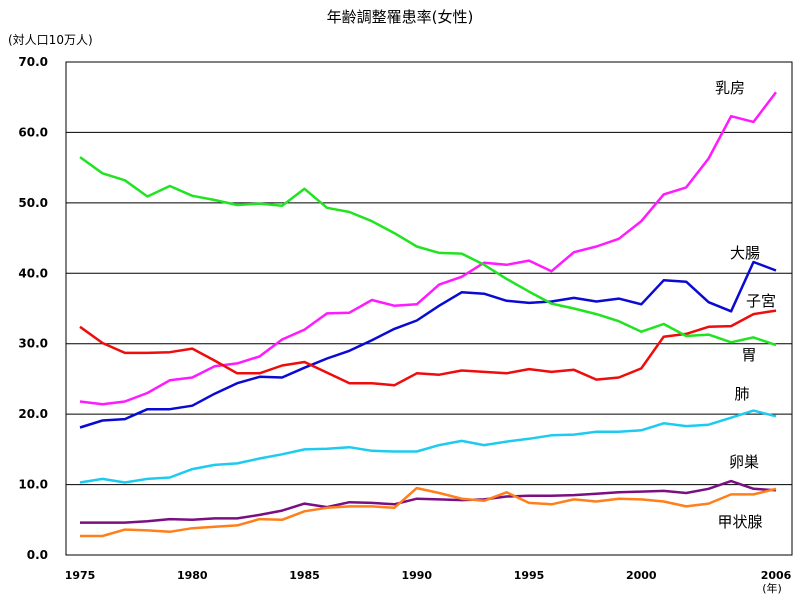 The height and width of the screenshot is (596, 800). Describe the element at coordinates (33, 485) in the screenshot. I see `y-tick-label: 10.0` at that location.